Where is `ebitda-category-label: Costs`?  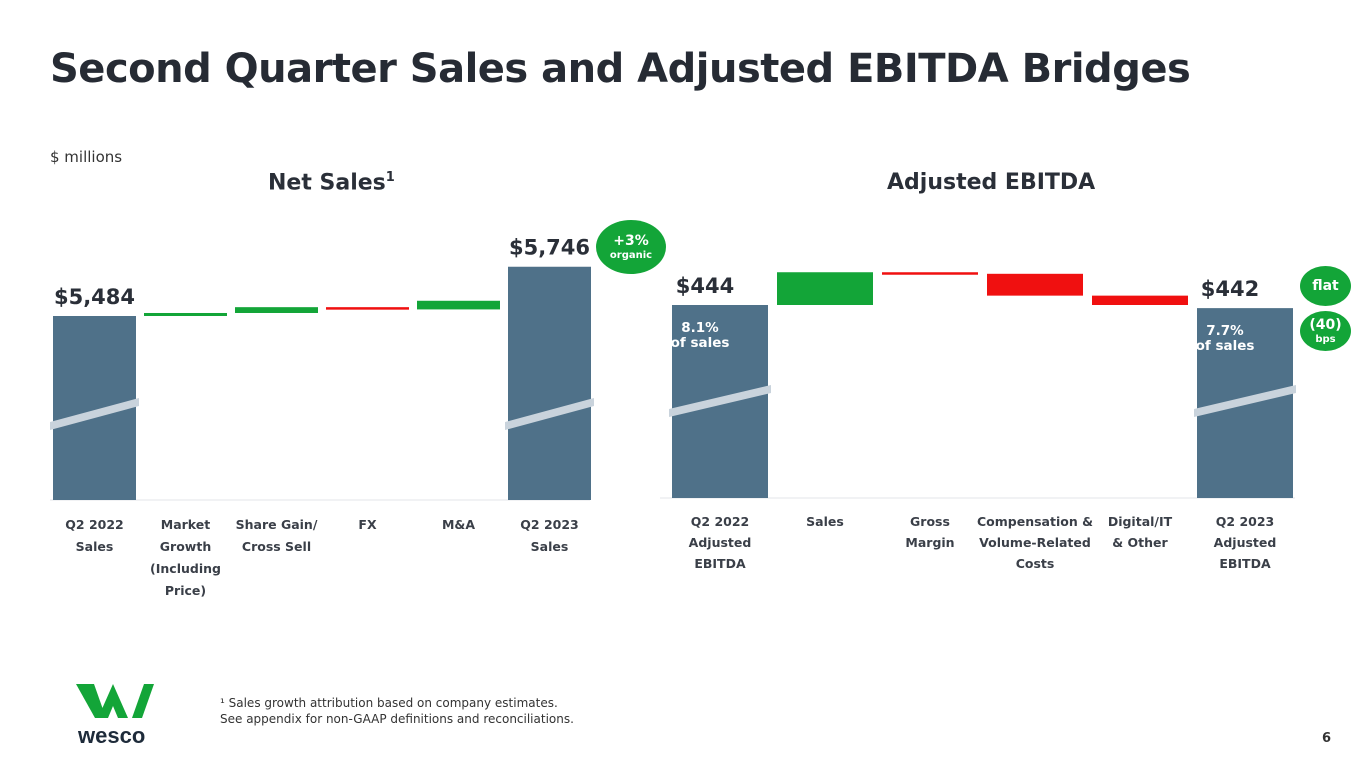
ebitda-category-label: Costs is located at coordinates (1035, 563).